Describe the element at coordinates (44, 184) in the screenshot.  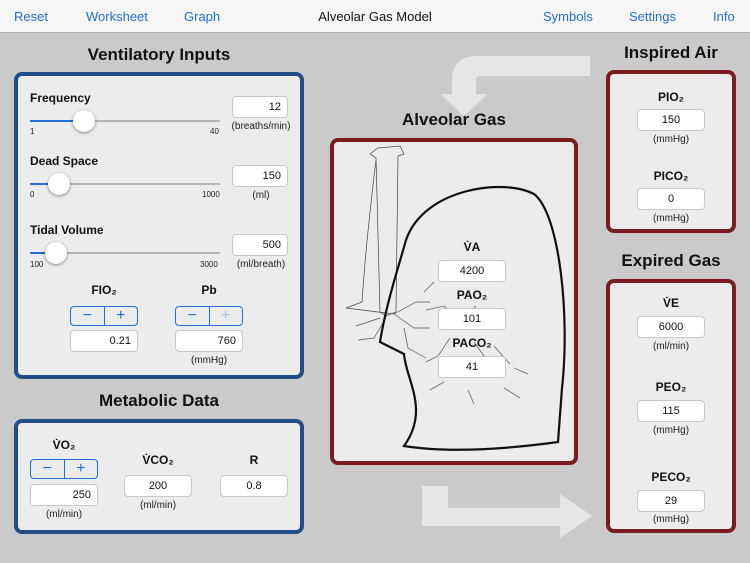
I see `dead-space-slider-fill` at that location.